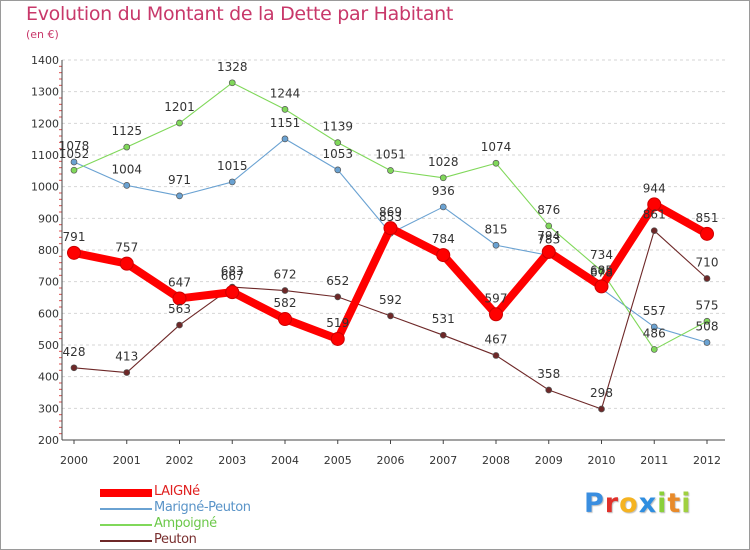 The height and width of the screenshot is (550, 750). I want to click on legend-label: Marigné-Peuton, so click(202, 507).